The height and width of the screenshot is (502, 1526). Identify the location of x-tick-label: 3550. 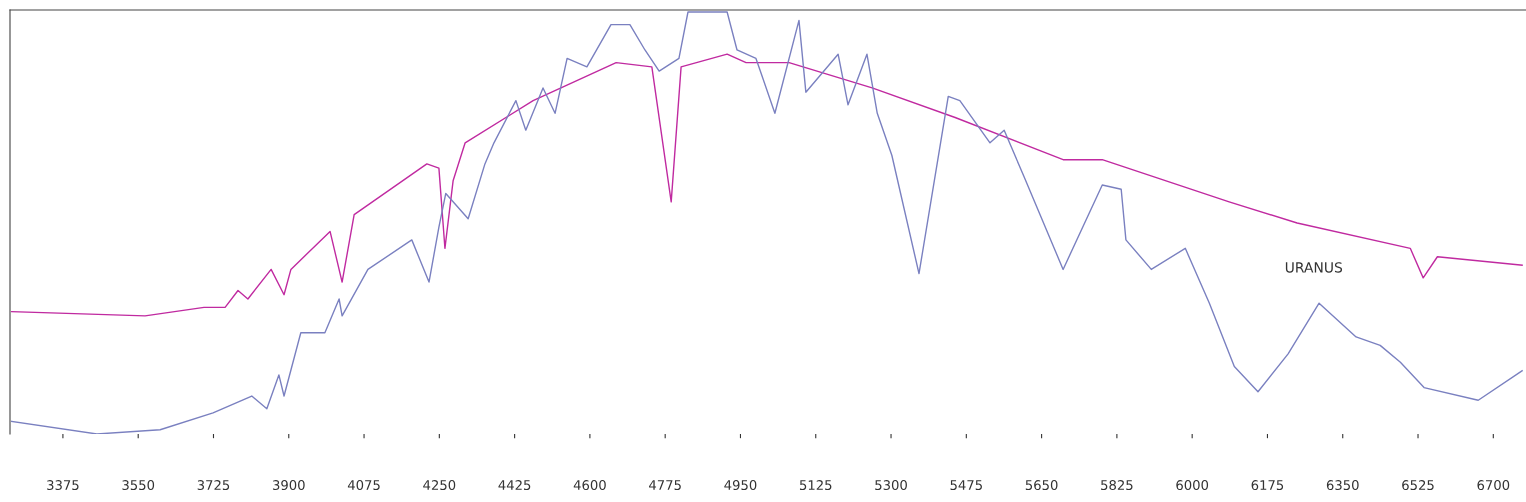
(138, 485).